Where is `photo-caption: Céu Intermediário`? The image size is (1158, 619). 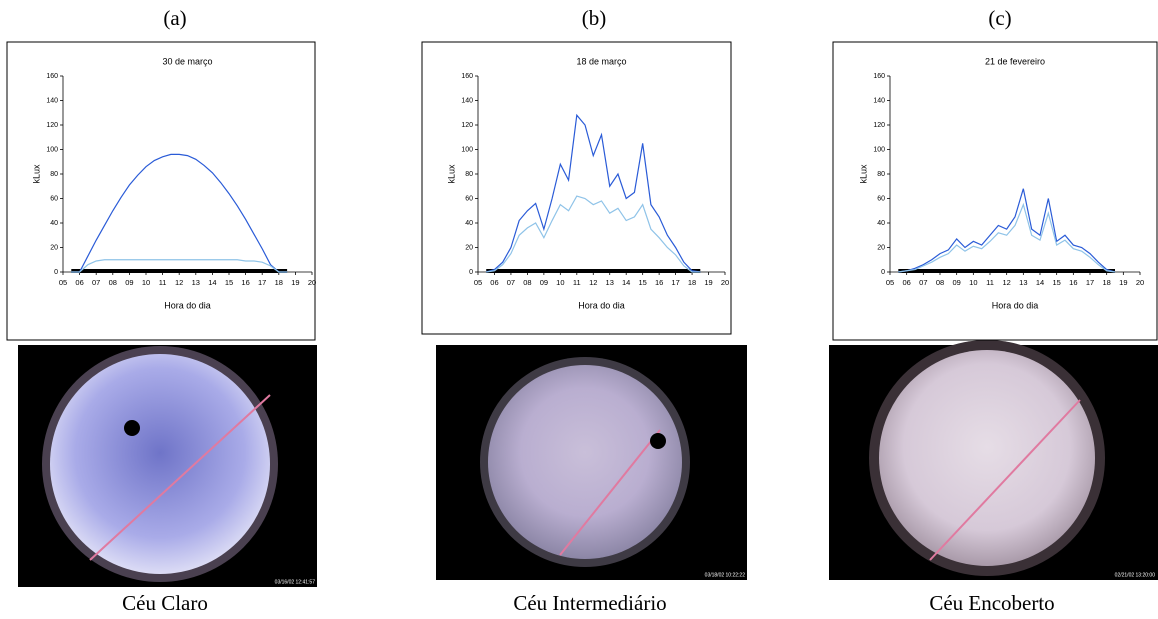
photo-caption: Céu Intermediário is located at coordinates (589, 603).